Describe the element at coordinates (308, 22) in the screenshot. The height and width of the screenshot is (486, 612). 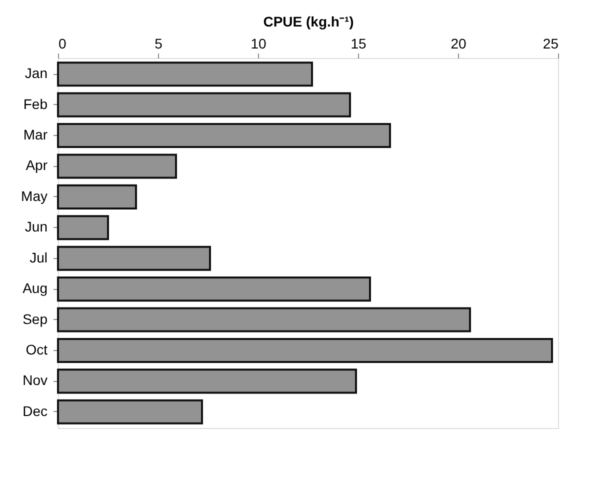
I see `x-axis-title: CPUE (kg.h⁻¹)` at that location.